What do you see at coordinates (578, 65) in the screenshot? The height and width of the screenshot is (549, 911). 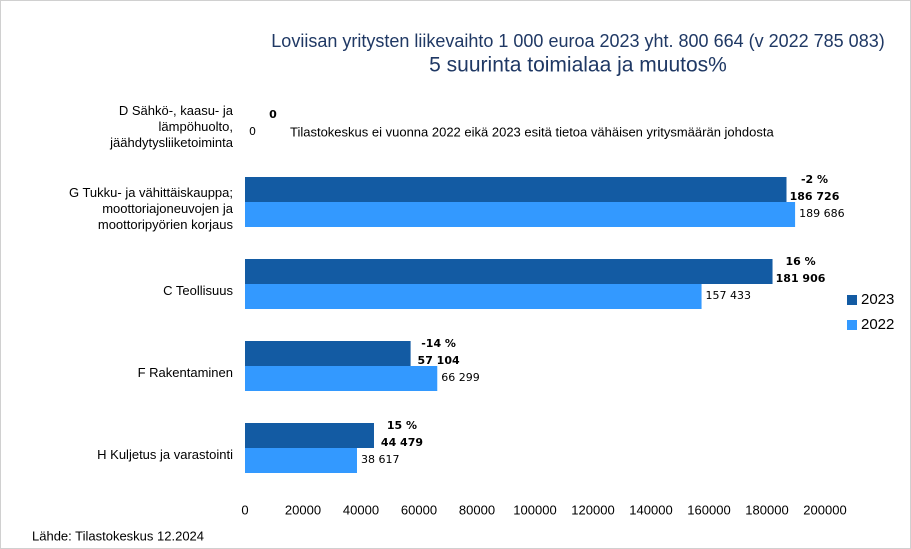 I see `chart-subtitle: 5 suurinta toimialaa ja muutos%` at bounding box center [578, 65].